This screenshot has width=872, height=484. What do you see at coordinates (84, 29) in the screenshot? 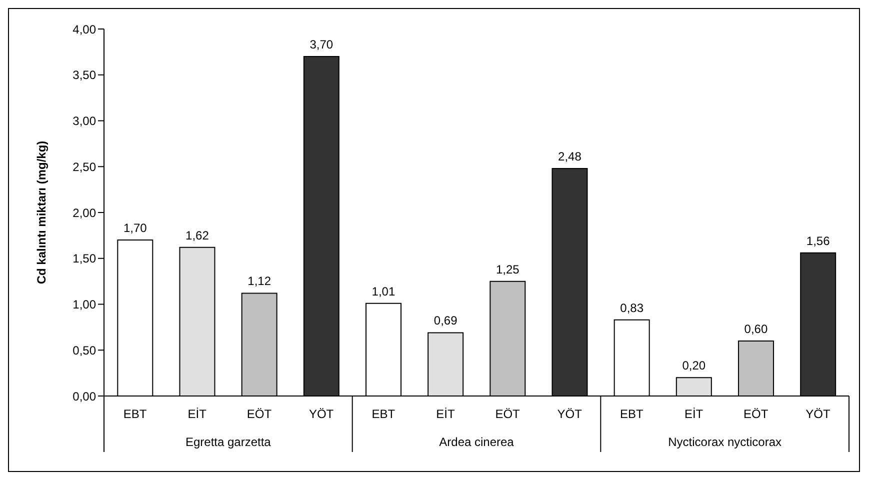
I see `y-tick-label: 4,00` at bounding box center [84, 29].